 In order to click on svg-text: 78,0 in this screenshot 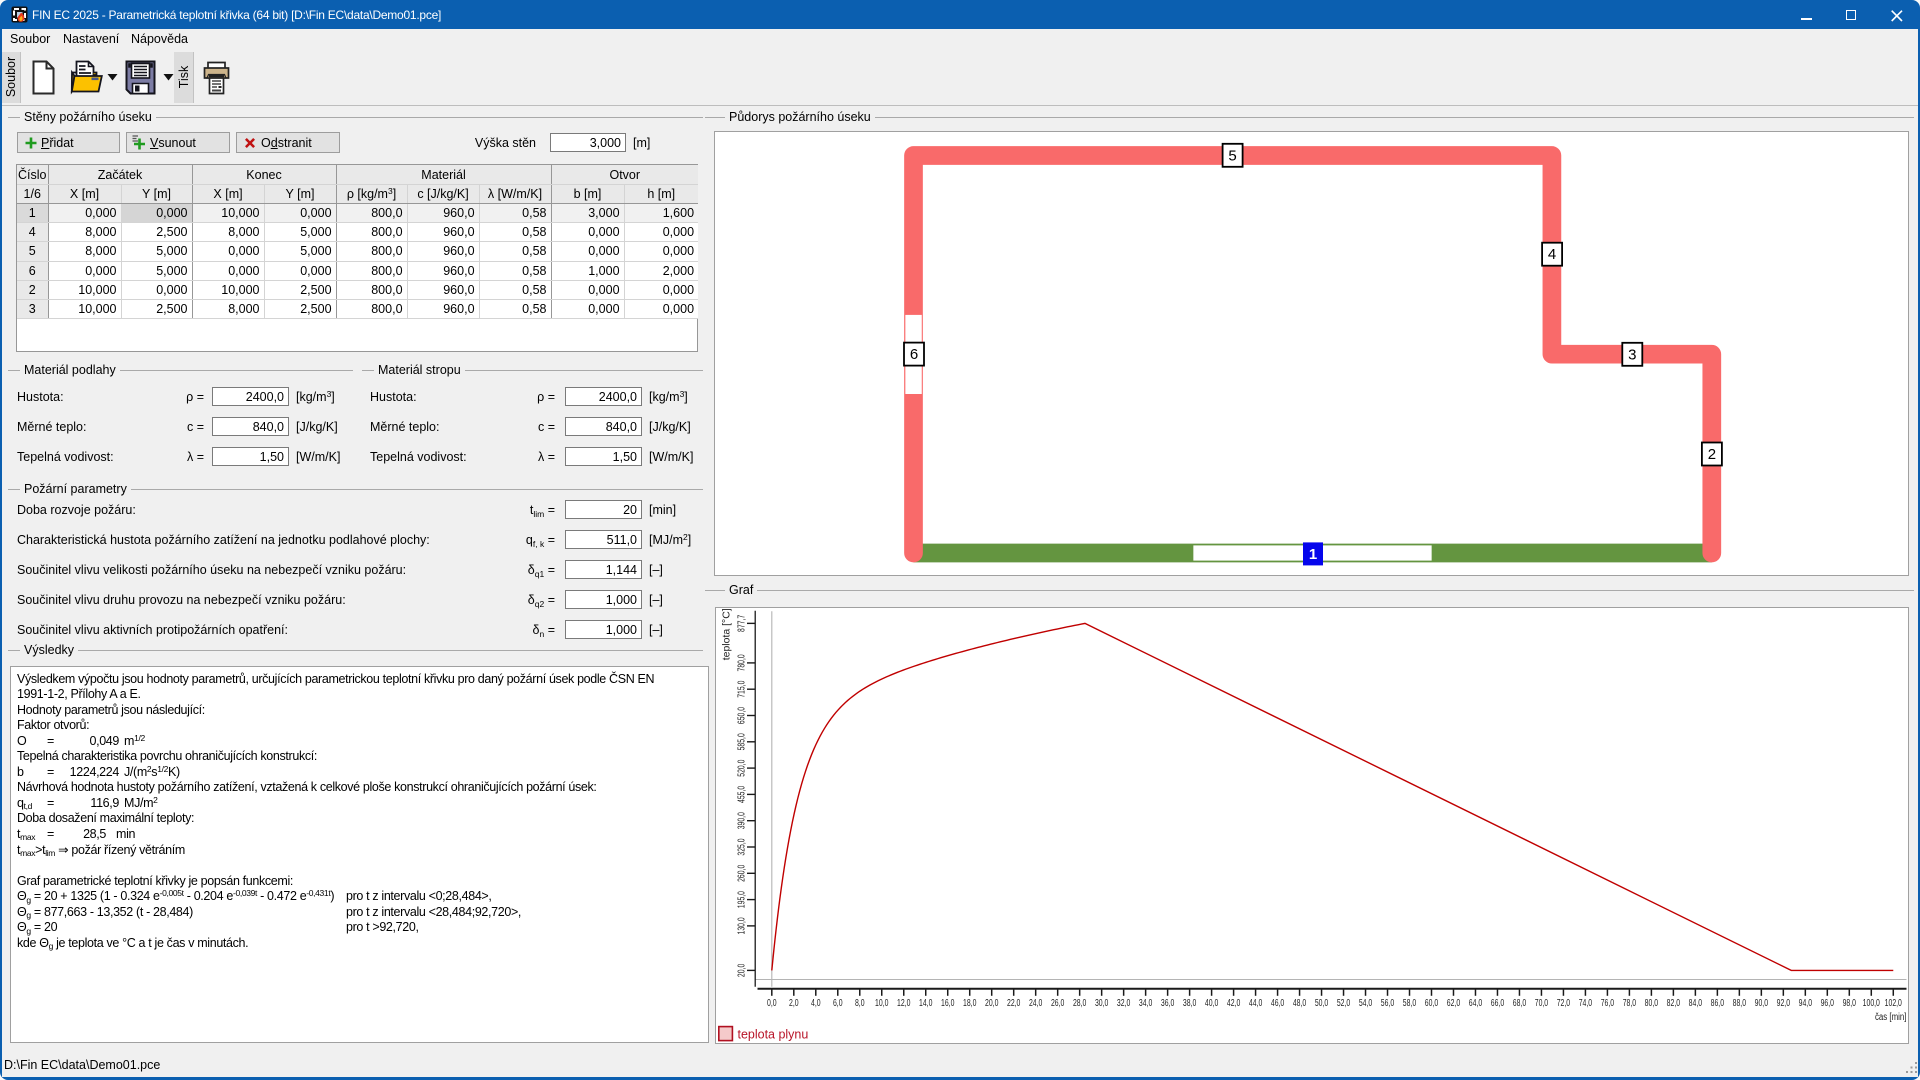, I will do `click(1629, 1003)`.